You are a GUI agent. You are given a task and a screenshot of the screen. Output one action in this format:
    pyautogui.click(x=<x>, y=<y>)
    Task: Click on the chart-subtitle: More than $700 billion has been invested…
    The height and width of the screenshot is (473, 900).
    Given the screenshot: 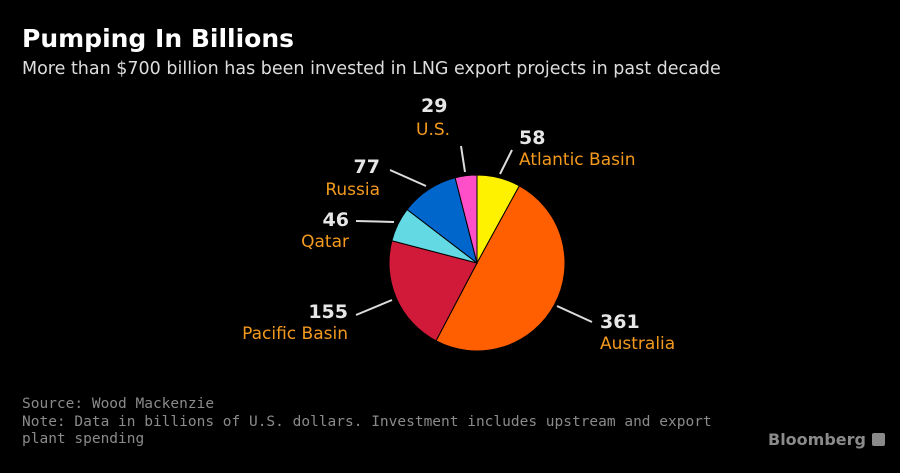 What is the action you would take?
    pyautogui.click(x=371, y=69)
    